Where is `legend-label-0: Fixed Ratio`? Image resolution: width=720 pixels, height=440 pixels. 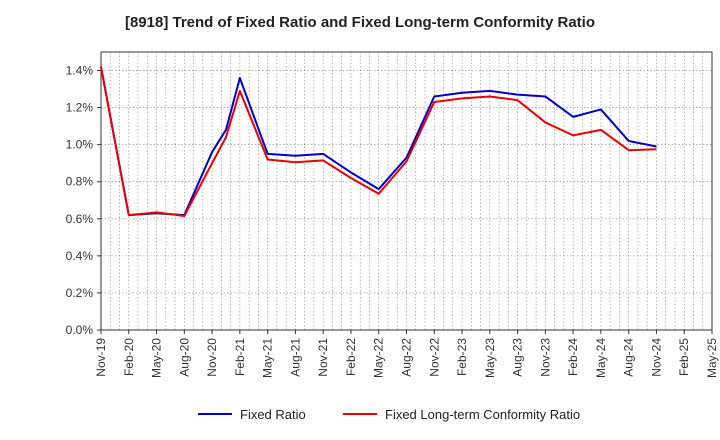 legend-label-0: Fixed Ratio is located at coordinates (273, 414).